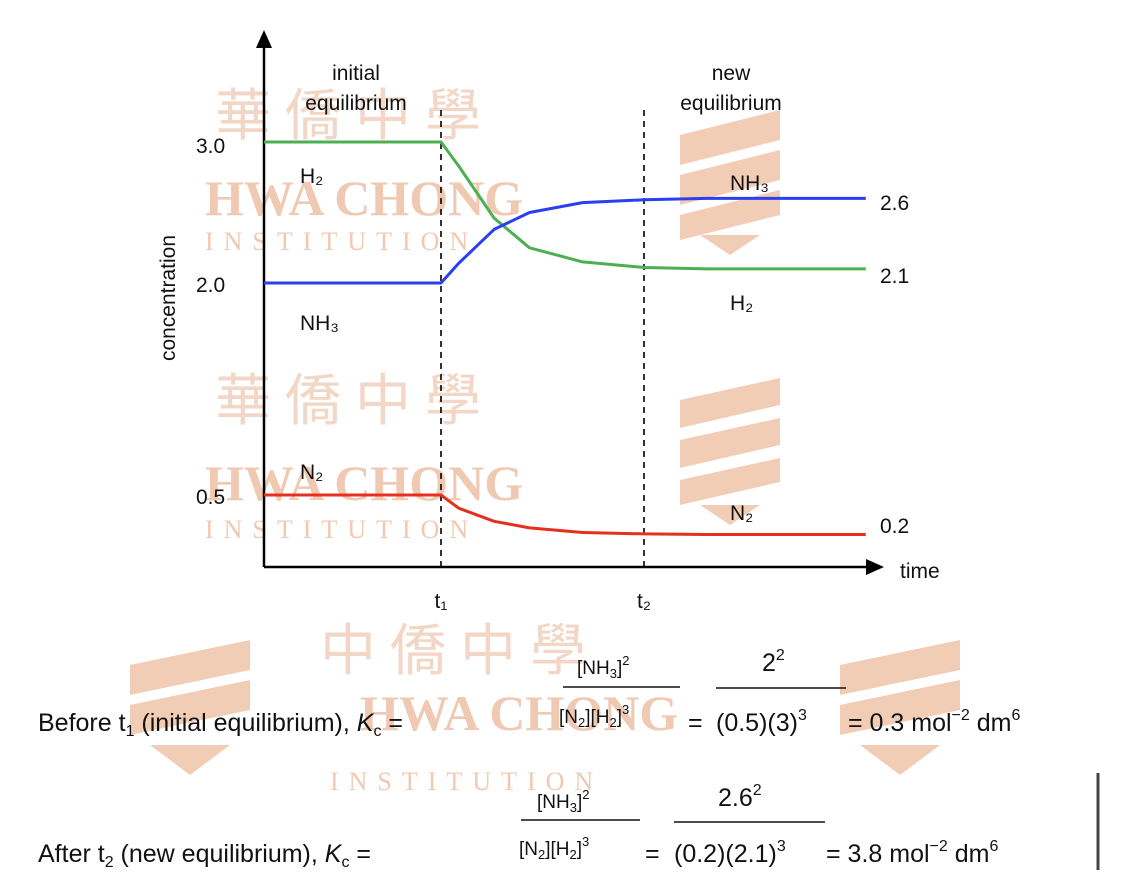 The width and height of the screenshot is (1128, 893). Describe the element at coordinates (348, 402) in the screenshot. I see `watermark-cjk-mid: 華 僑 中 學` at that location.